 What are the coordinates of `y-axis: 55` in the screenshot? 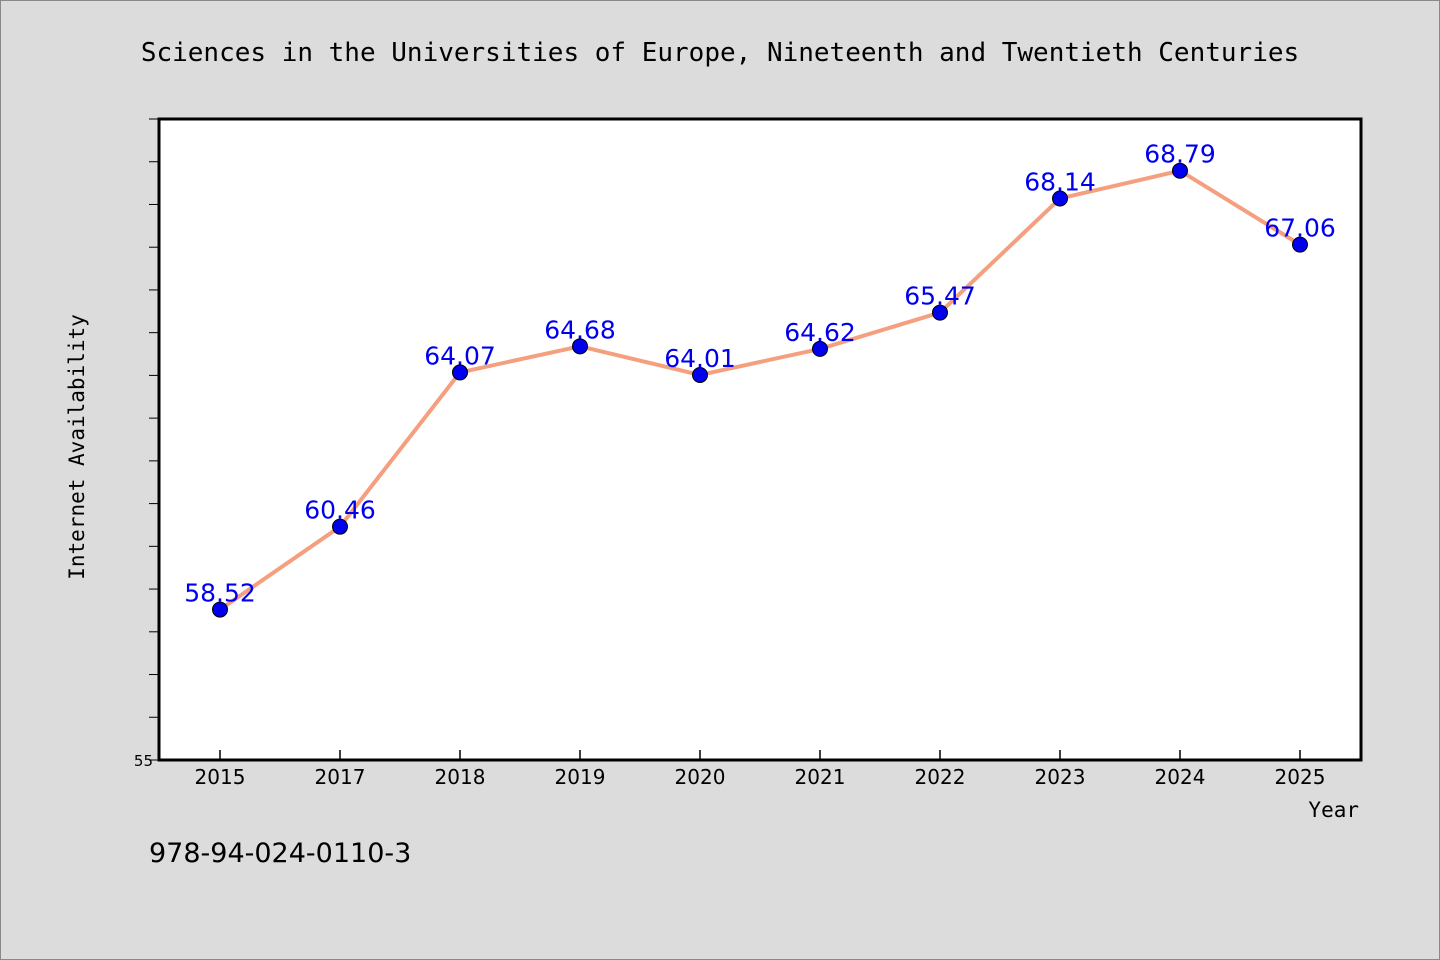 It's located at (146, 444).